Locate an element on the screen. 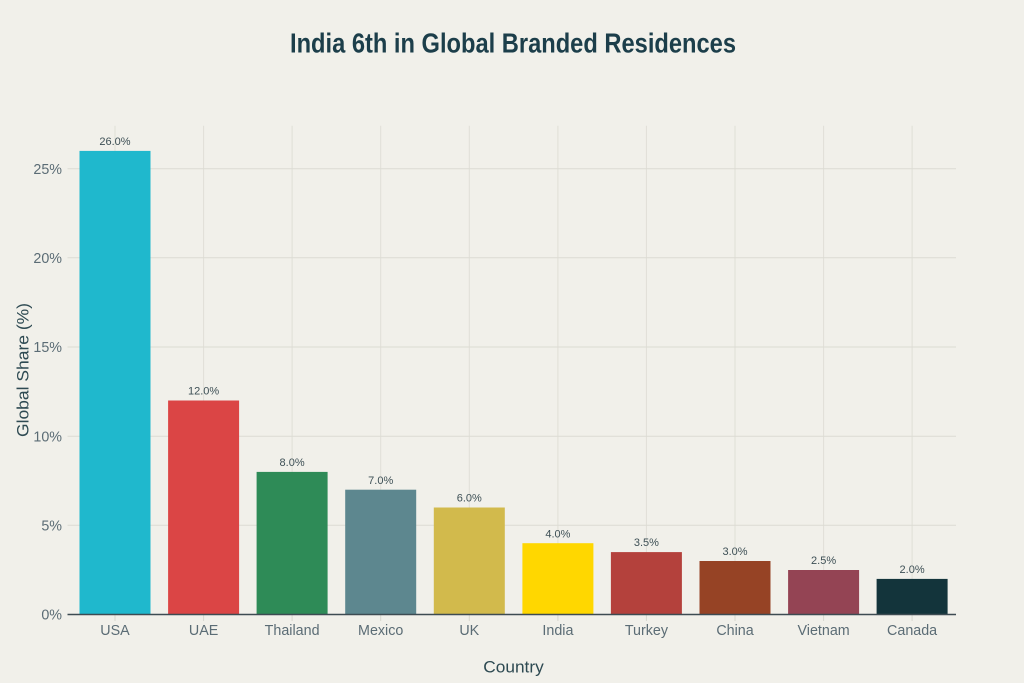 This screenshot has width=1024, height=683. svg-text: 26.0% is located at coordinates (114, 142).